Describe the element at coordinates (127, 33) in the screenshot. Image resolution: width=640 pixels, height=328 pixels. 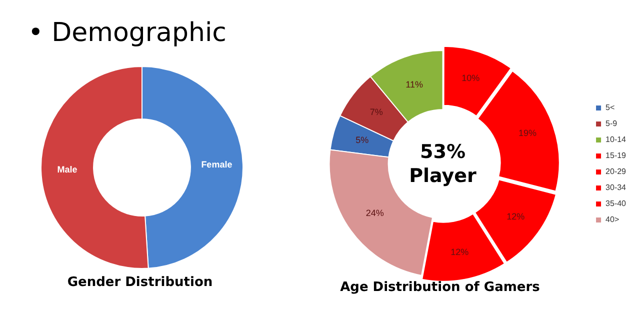
I see `text: • Demographic` at that location.